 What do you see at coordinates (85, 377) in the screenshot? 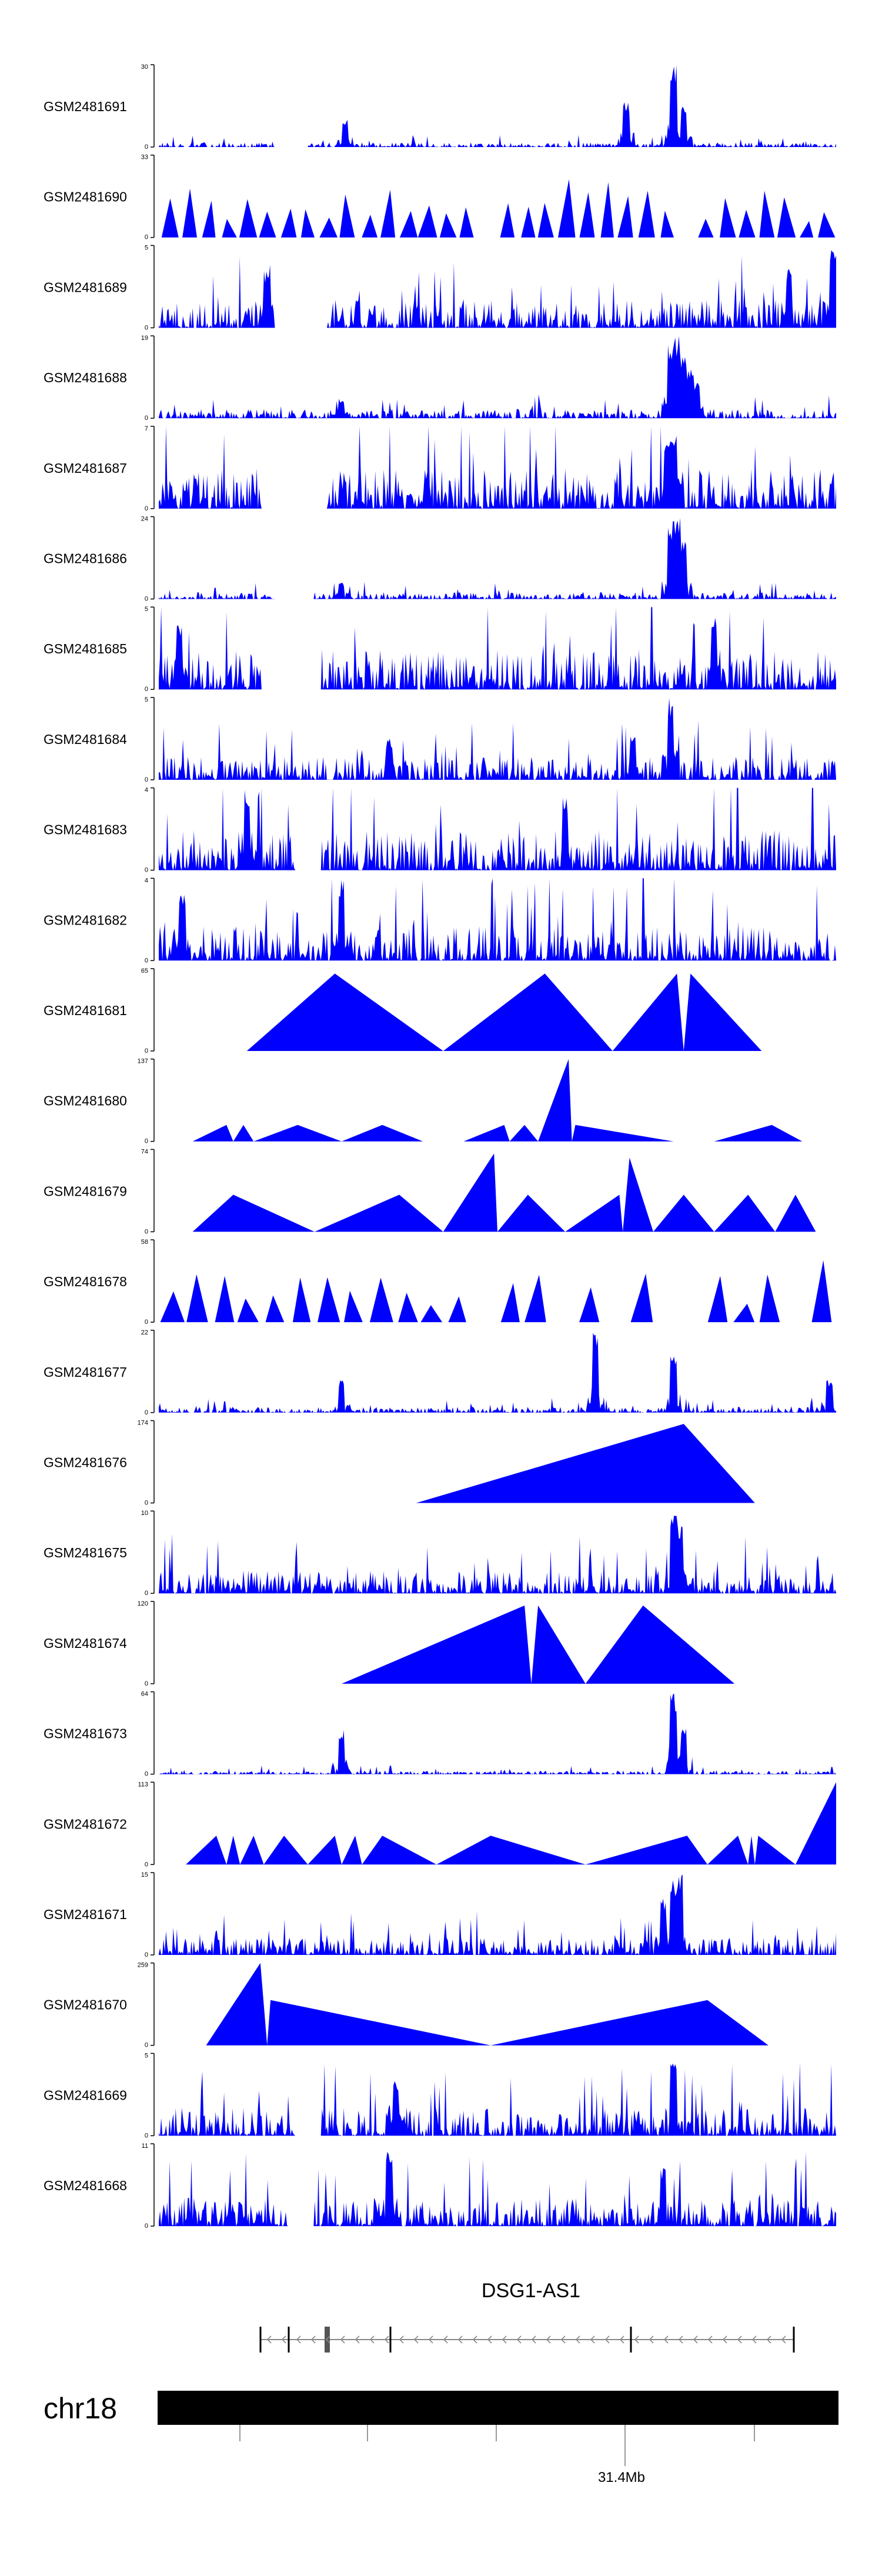
I see `track-label: GSM2481688` at bounding box center [85, 377].